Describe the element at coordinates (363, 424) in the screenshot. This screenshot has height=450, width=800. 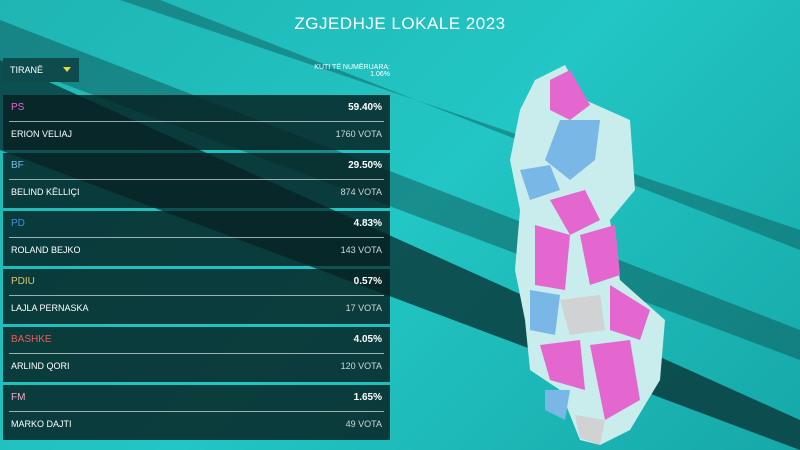
I see `candidate-votes: 49 VOTA` at that location.